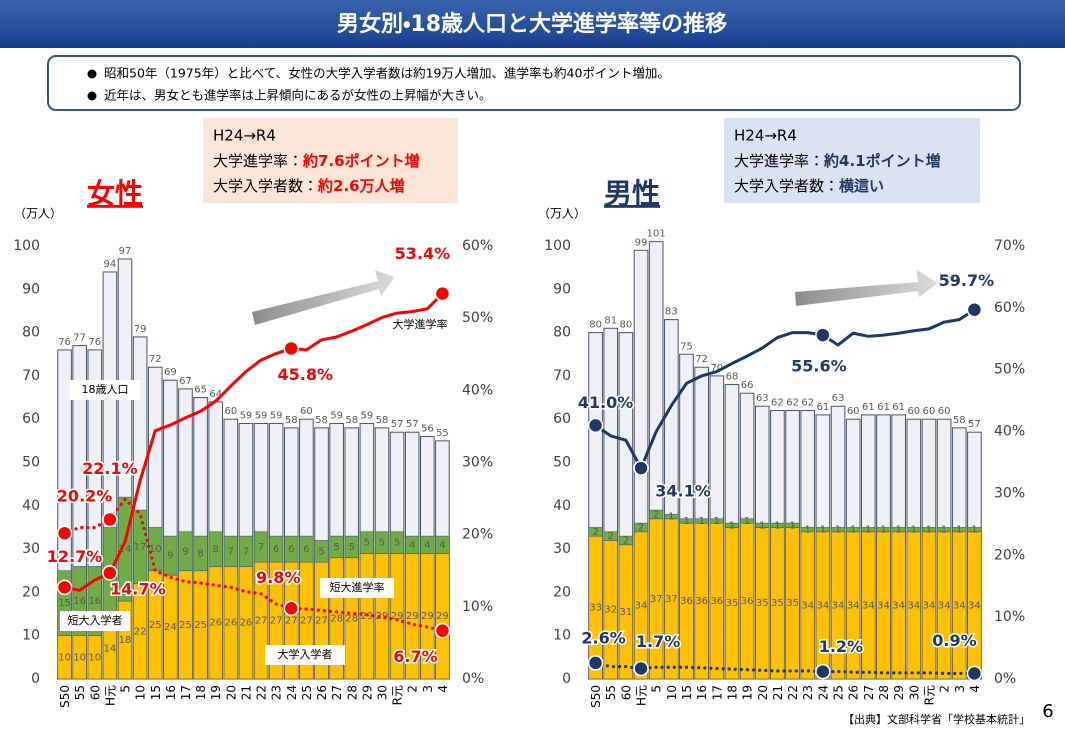 The width and height of the screenshot is (1065, 738). I want to click on bar-value-label: 10, so click(94, 657).